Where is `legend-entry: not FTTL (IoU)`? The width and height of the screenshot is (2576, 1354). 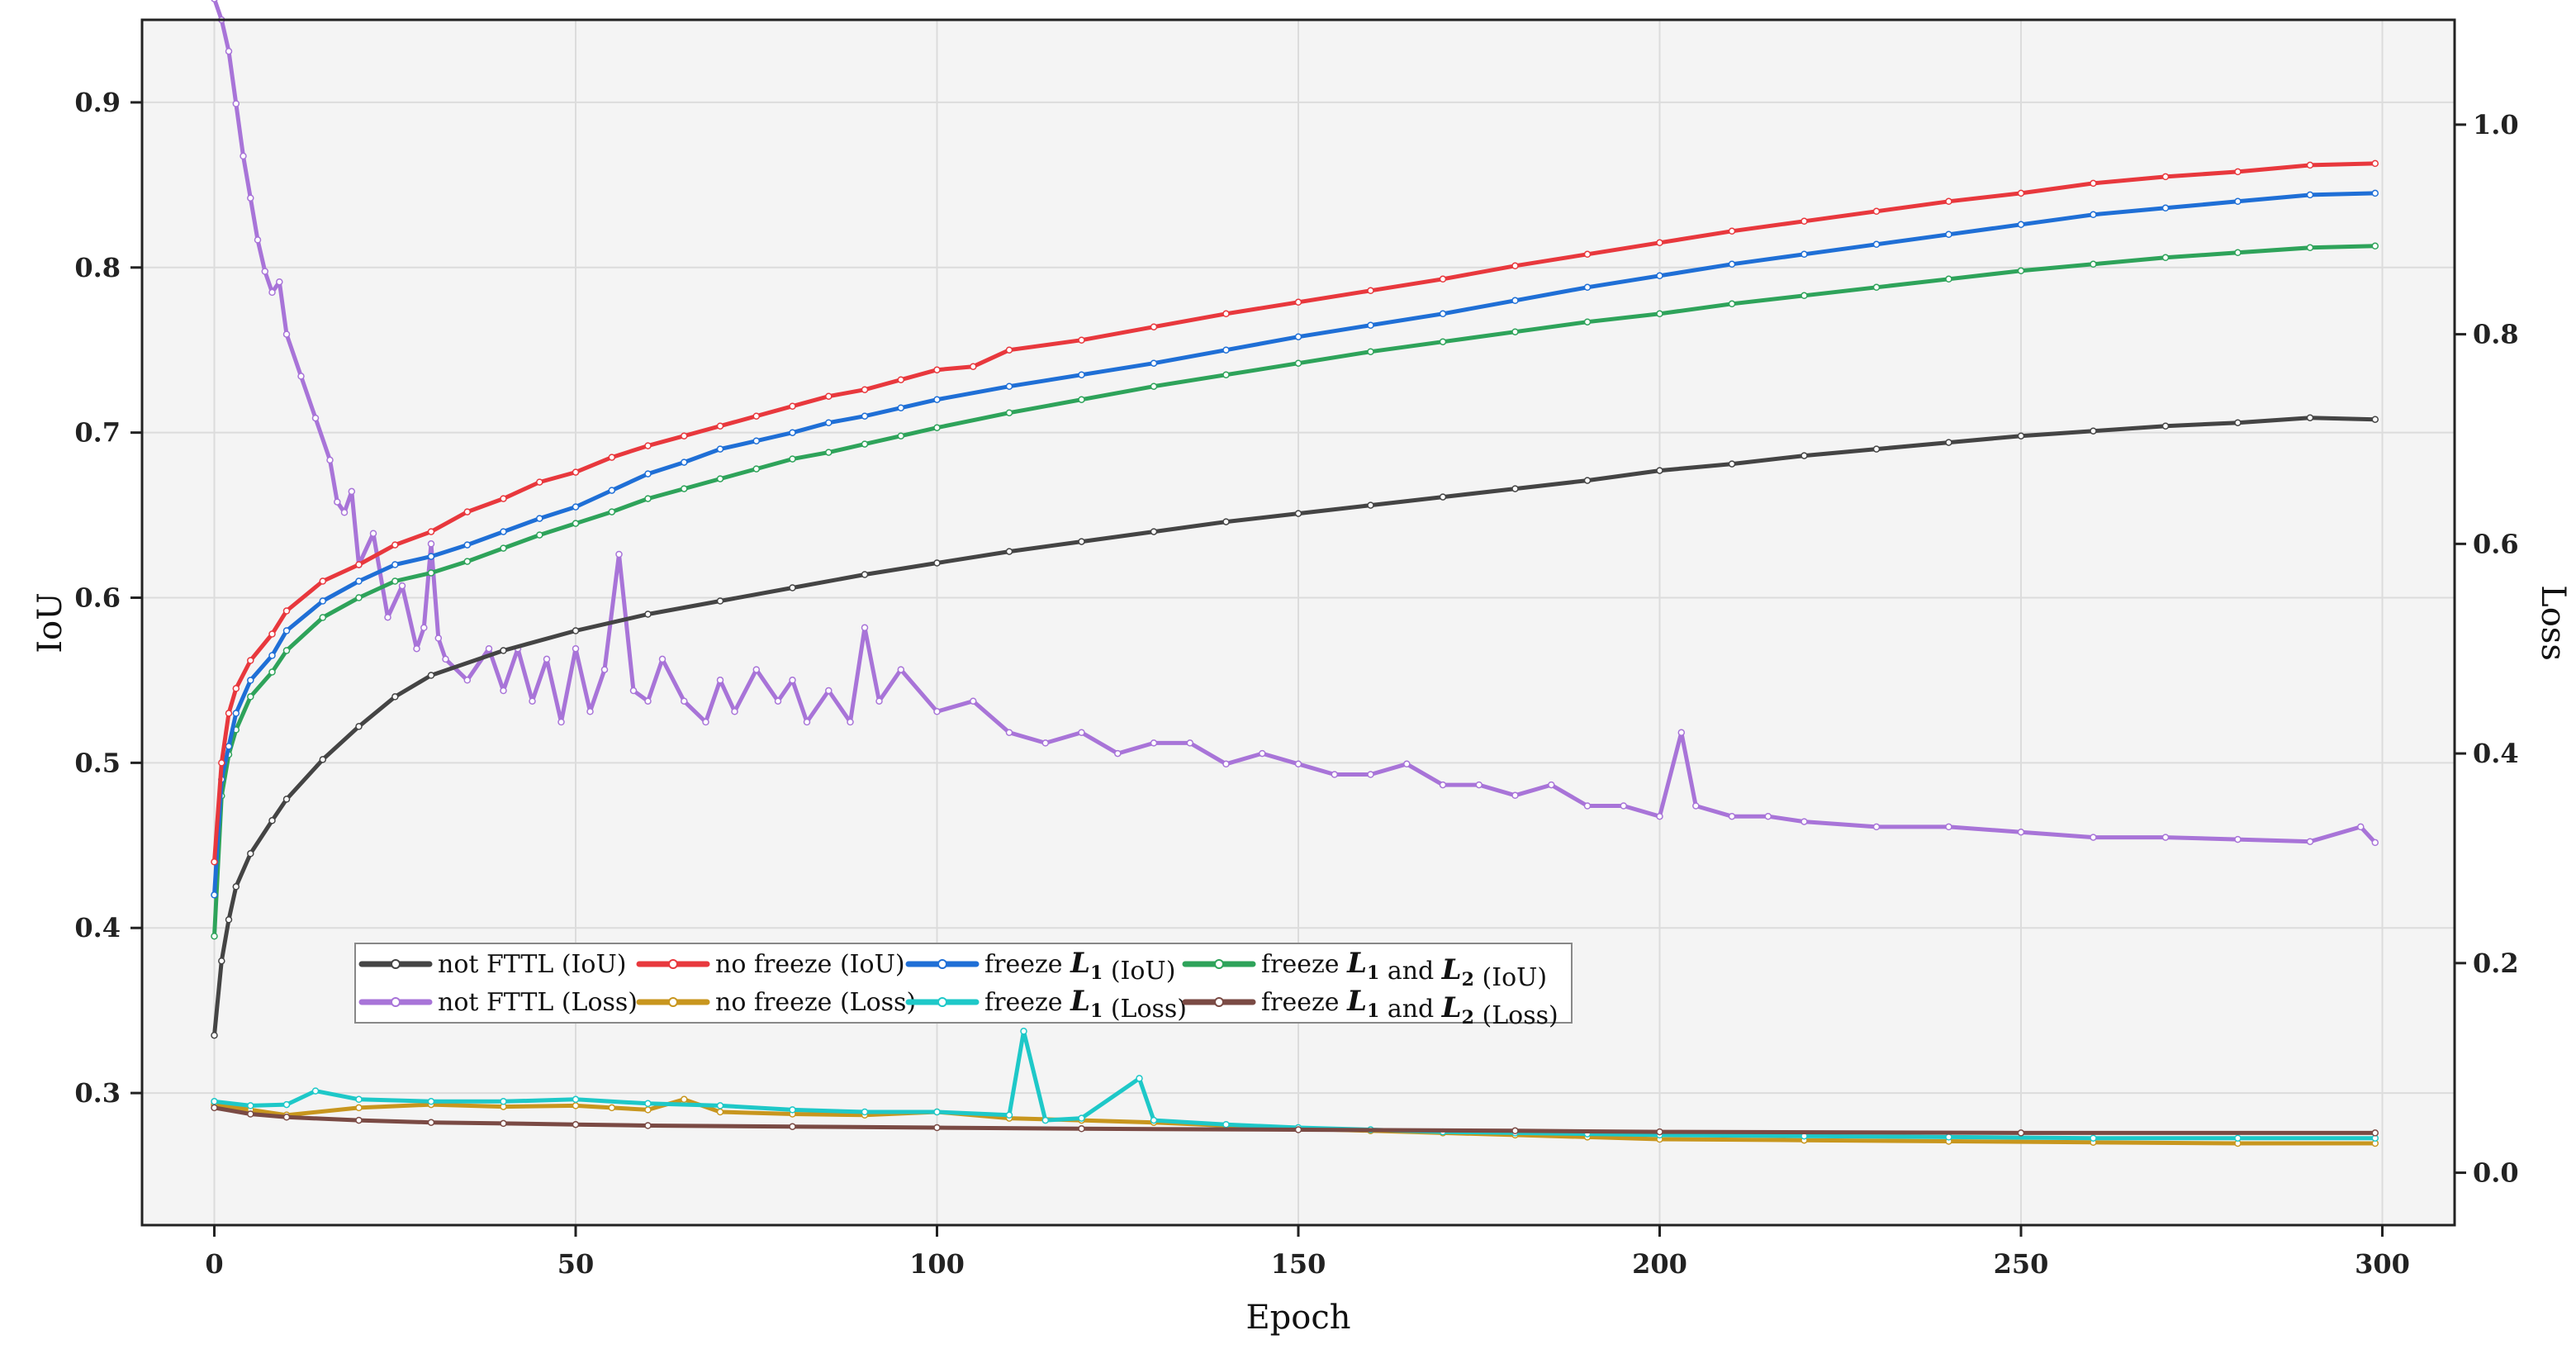 legend-entry: not FTTL (IoU) is located at coordinates (492, 964).